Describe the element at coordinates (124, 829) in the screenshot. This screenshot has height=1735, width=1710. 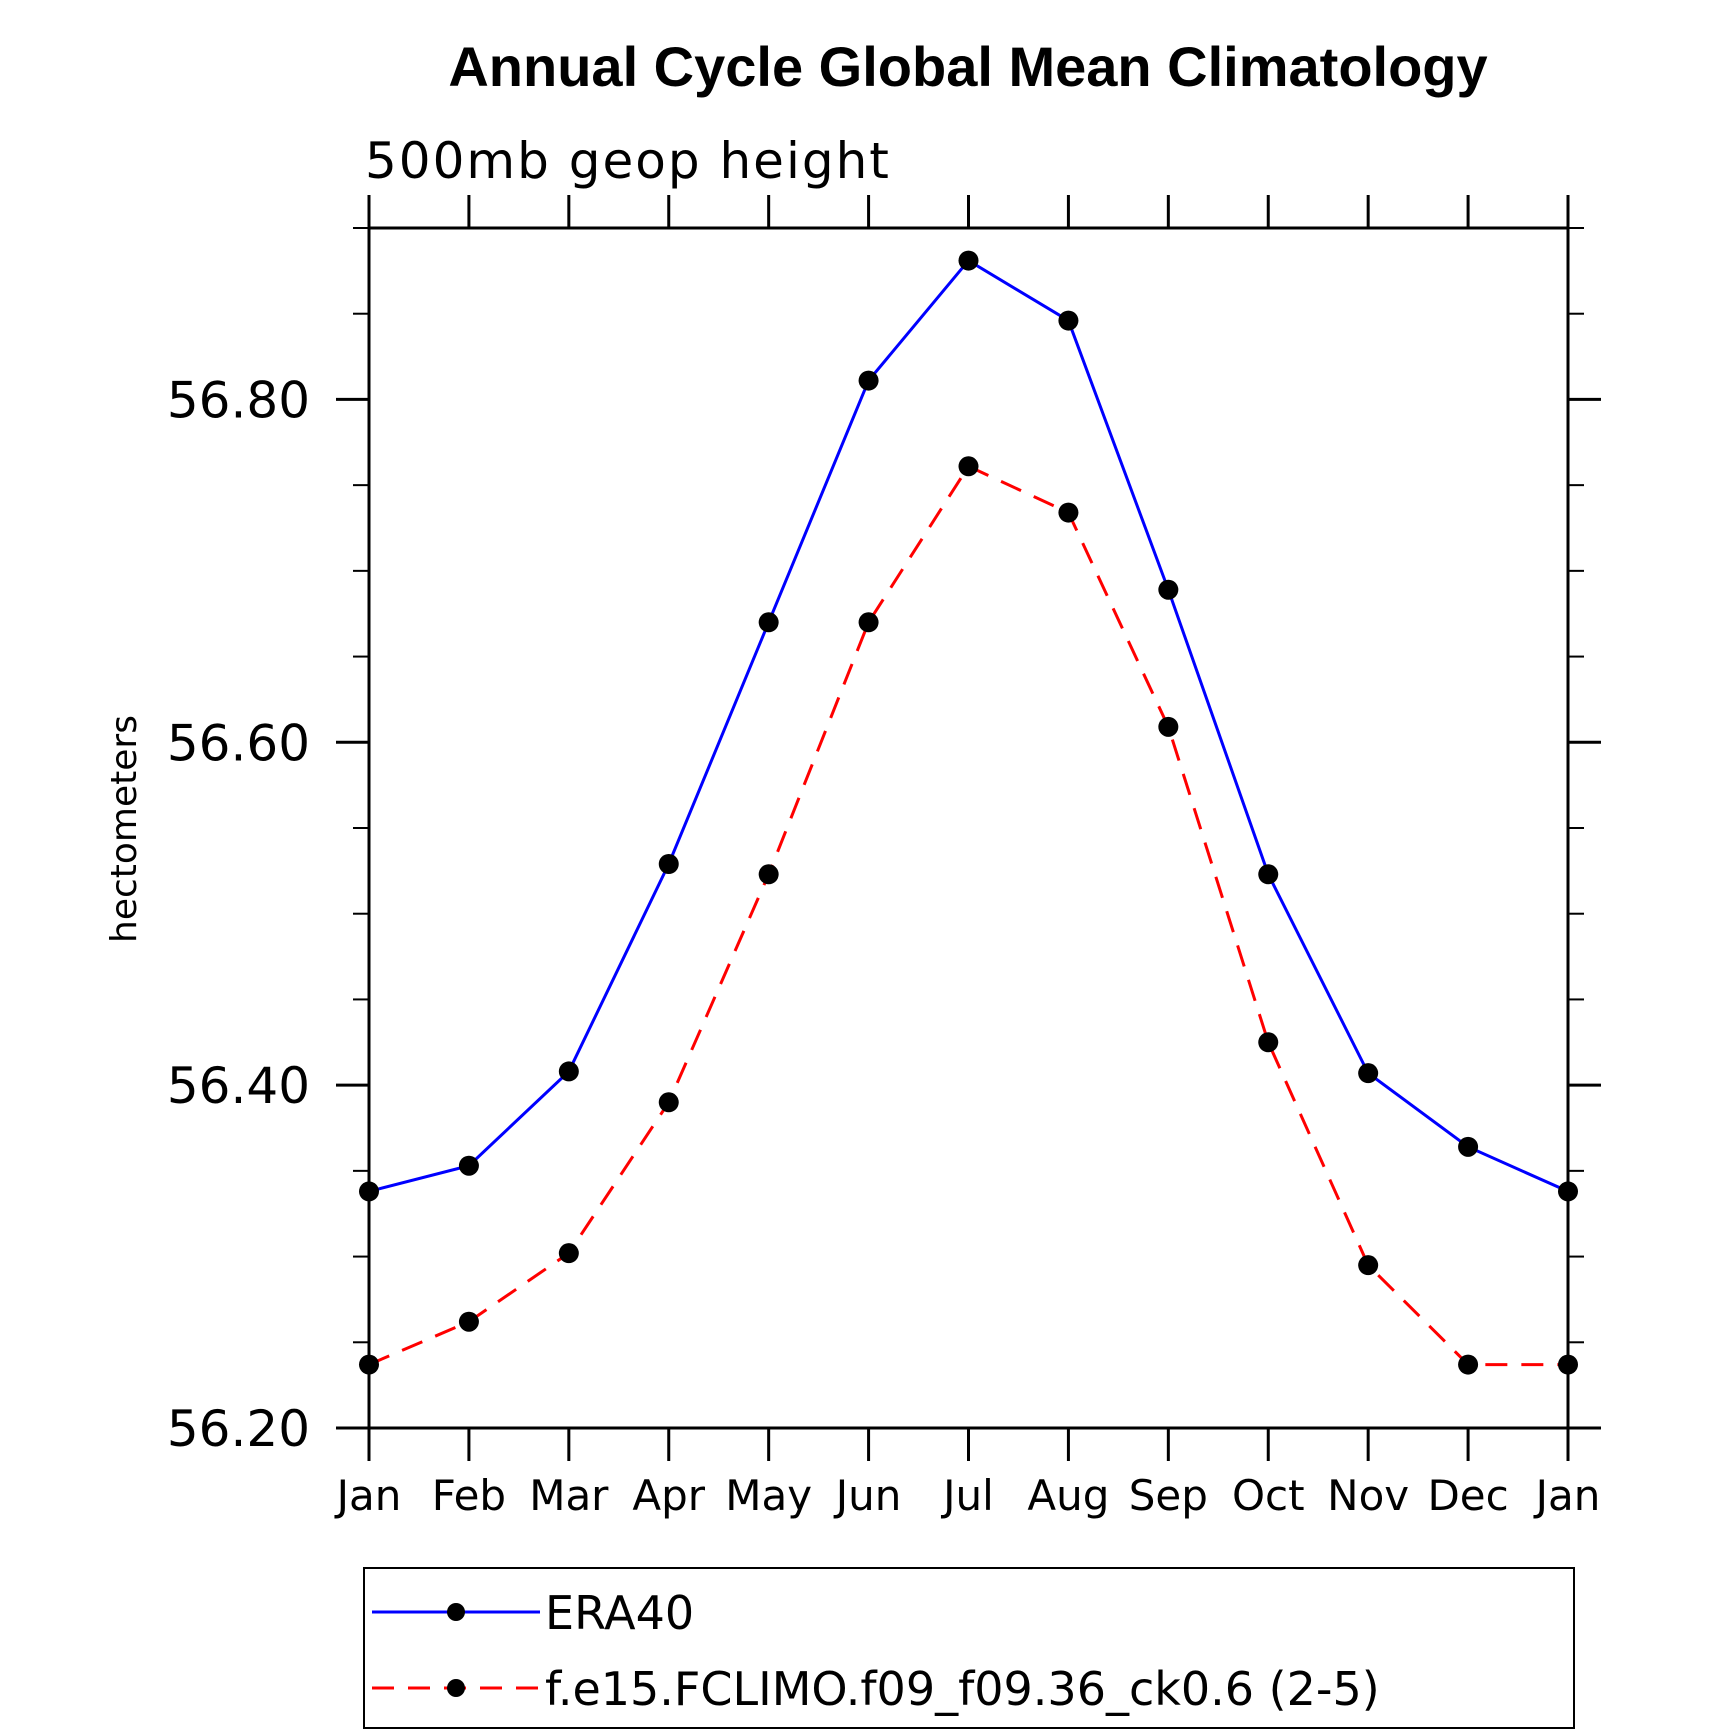
I see `y-axis-label: hectometers` at that location.